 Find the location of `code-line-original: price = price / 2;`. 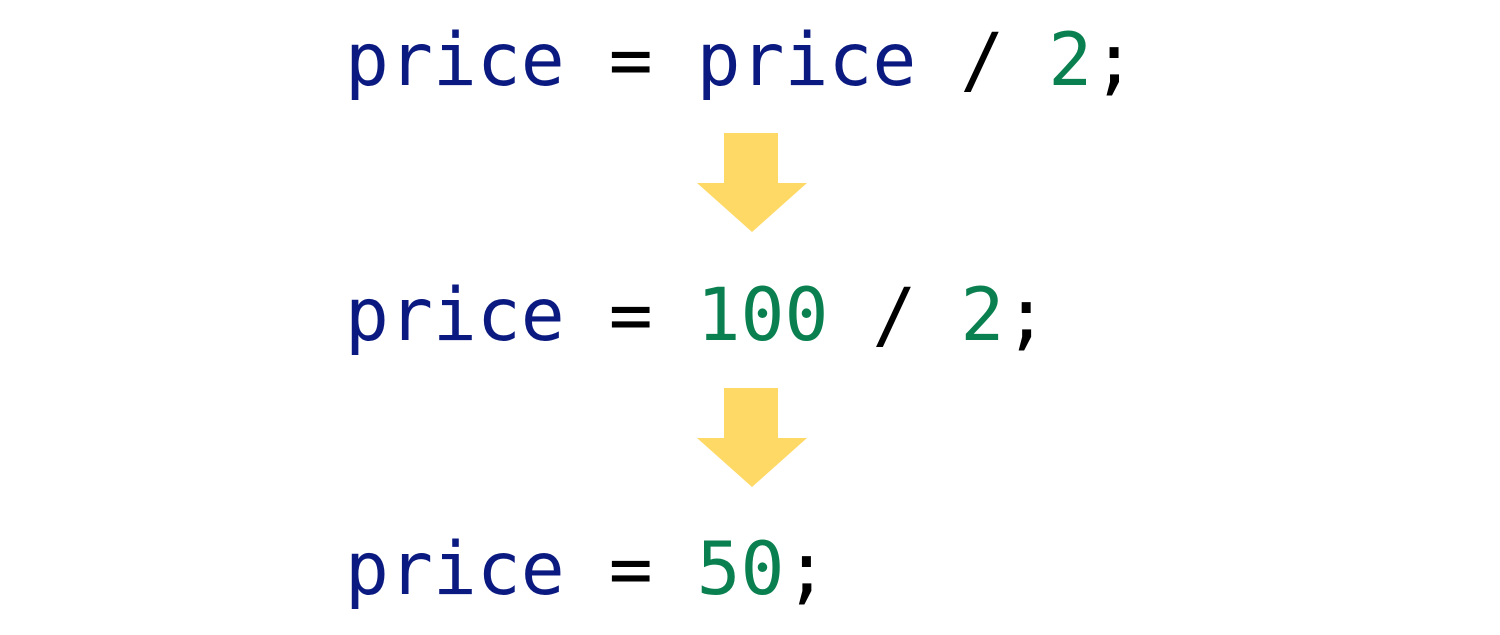

code-line-original: price = price / 2; is located at coordinates (740, 60).